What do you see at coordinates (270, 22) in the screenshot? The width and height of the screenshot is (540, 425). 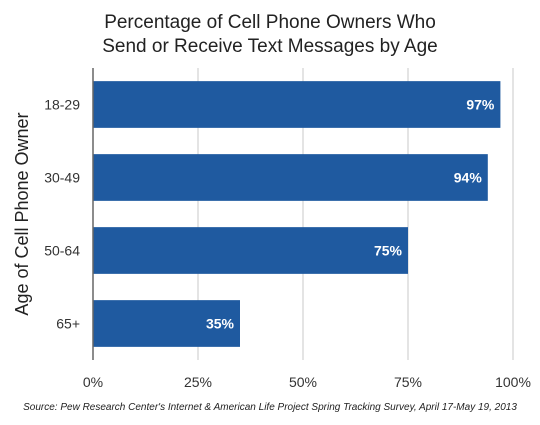 I see `chart-title-line-1: Percentage of Cell Phone Owners Who` at bounding box center [270, 22].